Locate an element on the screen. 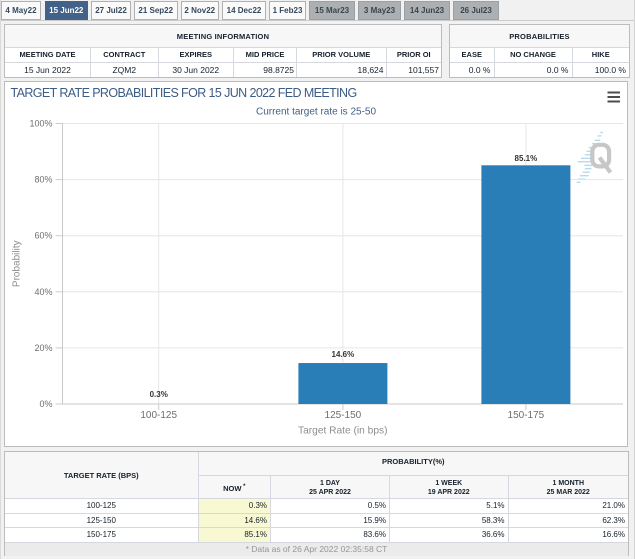 The width and height of the screenshot is (635, 559). svg-text: 0% is located at coordinates (45, 404).